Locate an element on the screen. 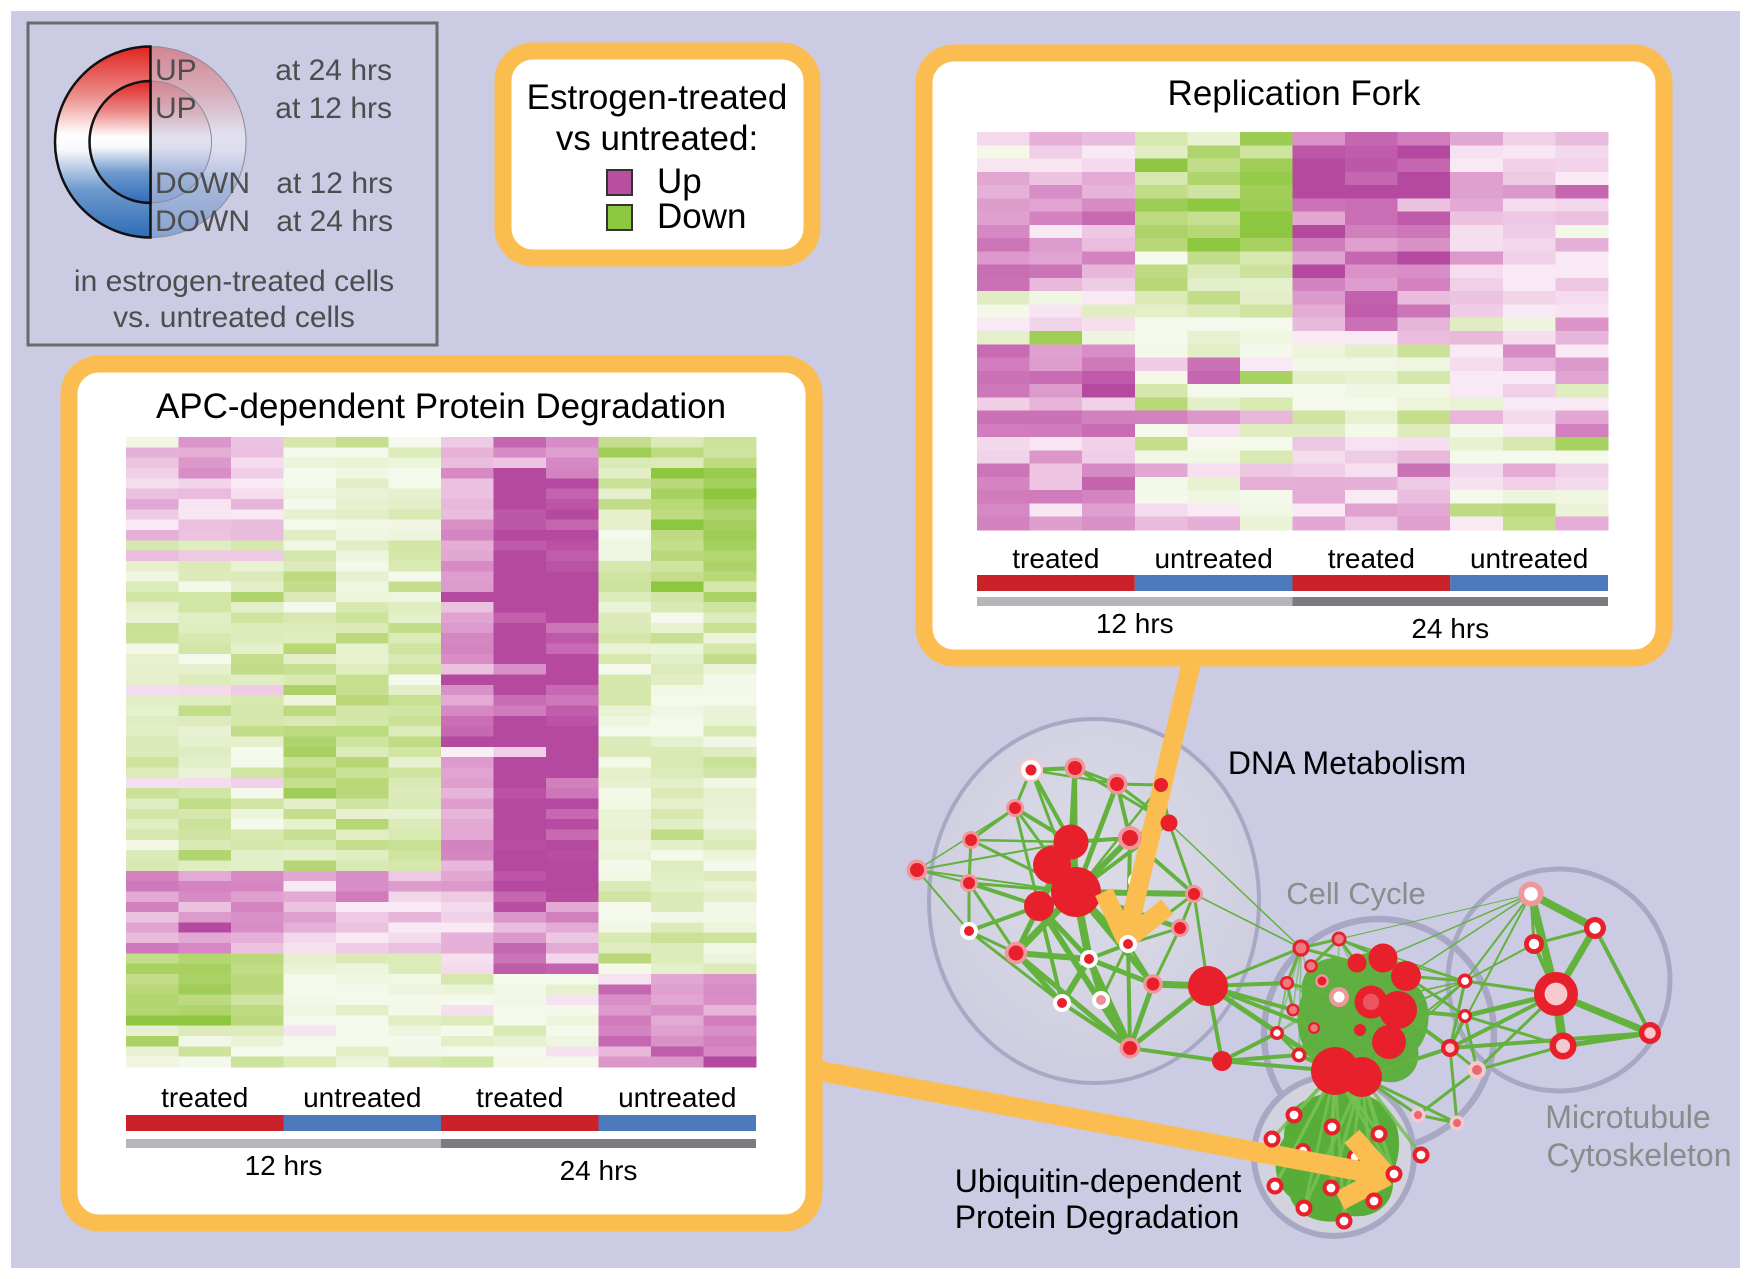  svg-text: Cytoskeleton is located at coordinates (1639, 1155).